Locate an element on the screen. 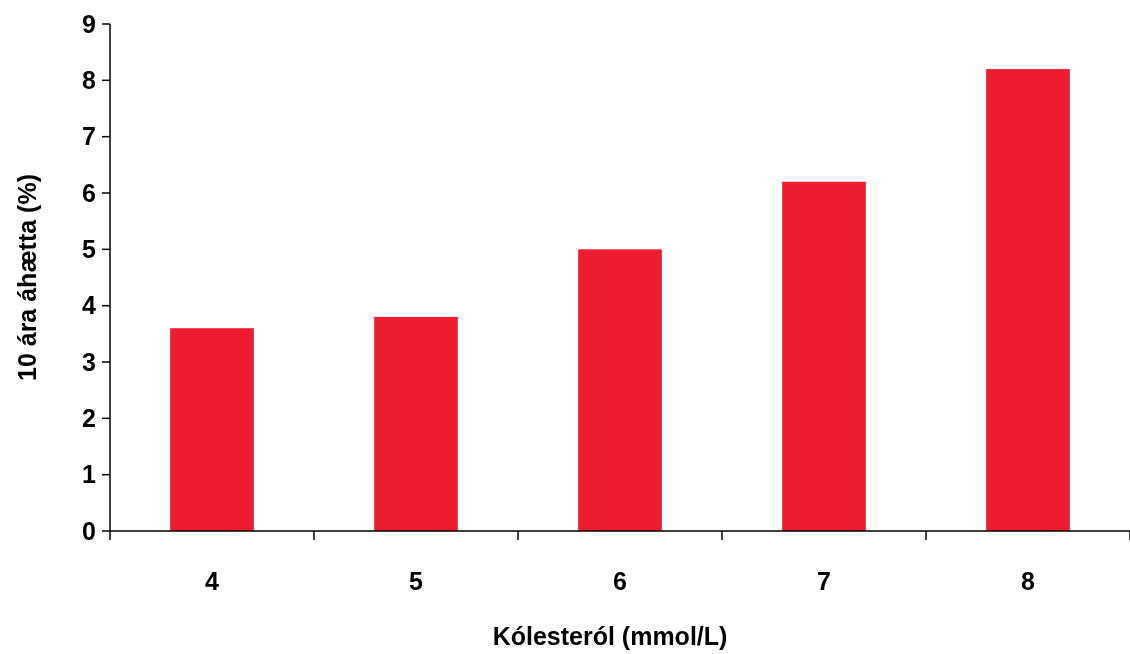 The height and width of the screenshot is (654, 1130). y-tick-label: 1 is located at coordinates (89, 474).